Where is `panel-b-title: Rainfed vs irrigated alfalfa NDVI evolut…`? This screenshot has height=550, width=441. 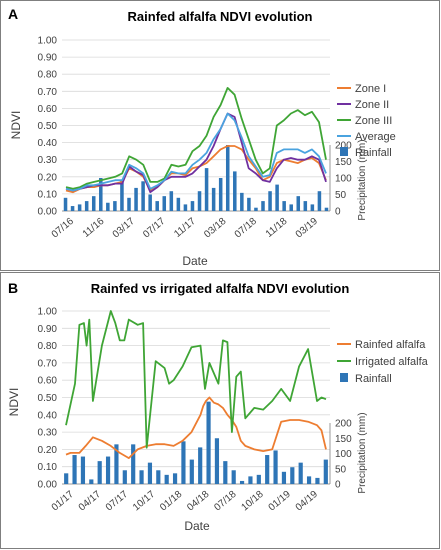
panel-b-title: Rainfed vs irrigated alfalfa NDVI evolut… is located at coordinates (220, 288).